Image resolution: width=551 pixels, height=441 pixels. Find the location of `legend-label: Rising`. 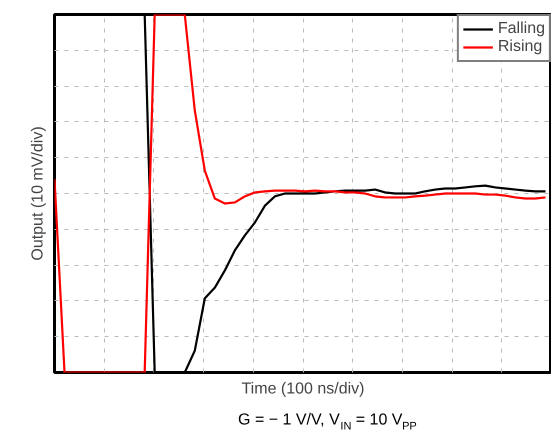

legend-label: Rising is located at coordinates (520, 47).